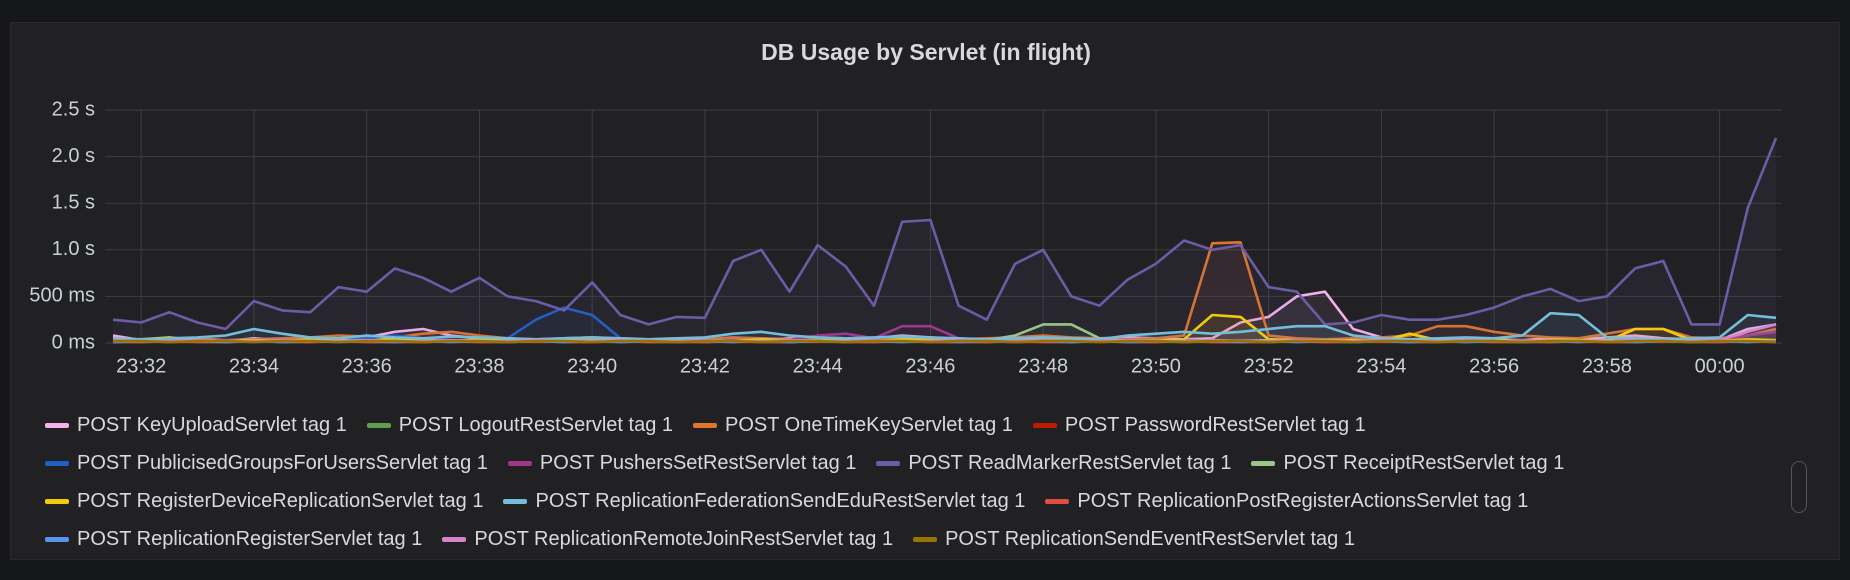  I want to click on x-tick-label: 23:54, so click(1381, 366).